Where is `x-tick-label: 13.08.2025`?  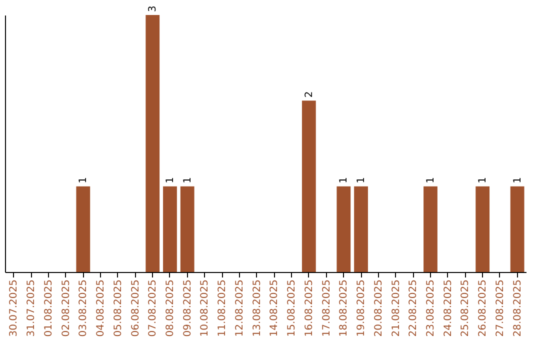 x-tick-label: 13.08.2025 is located at coordinates (257, 308).